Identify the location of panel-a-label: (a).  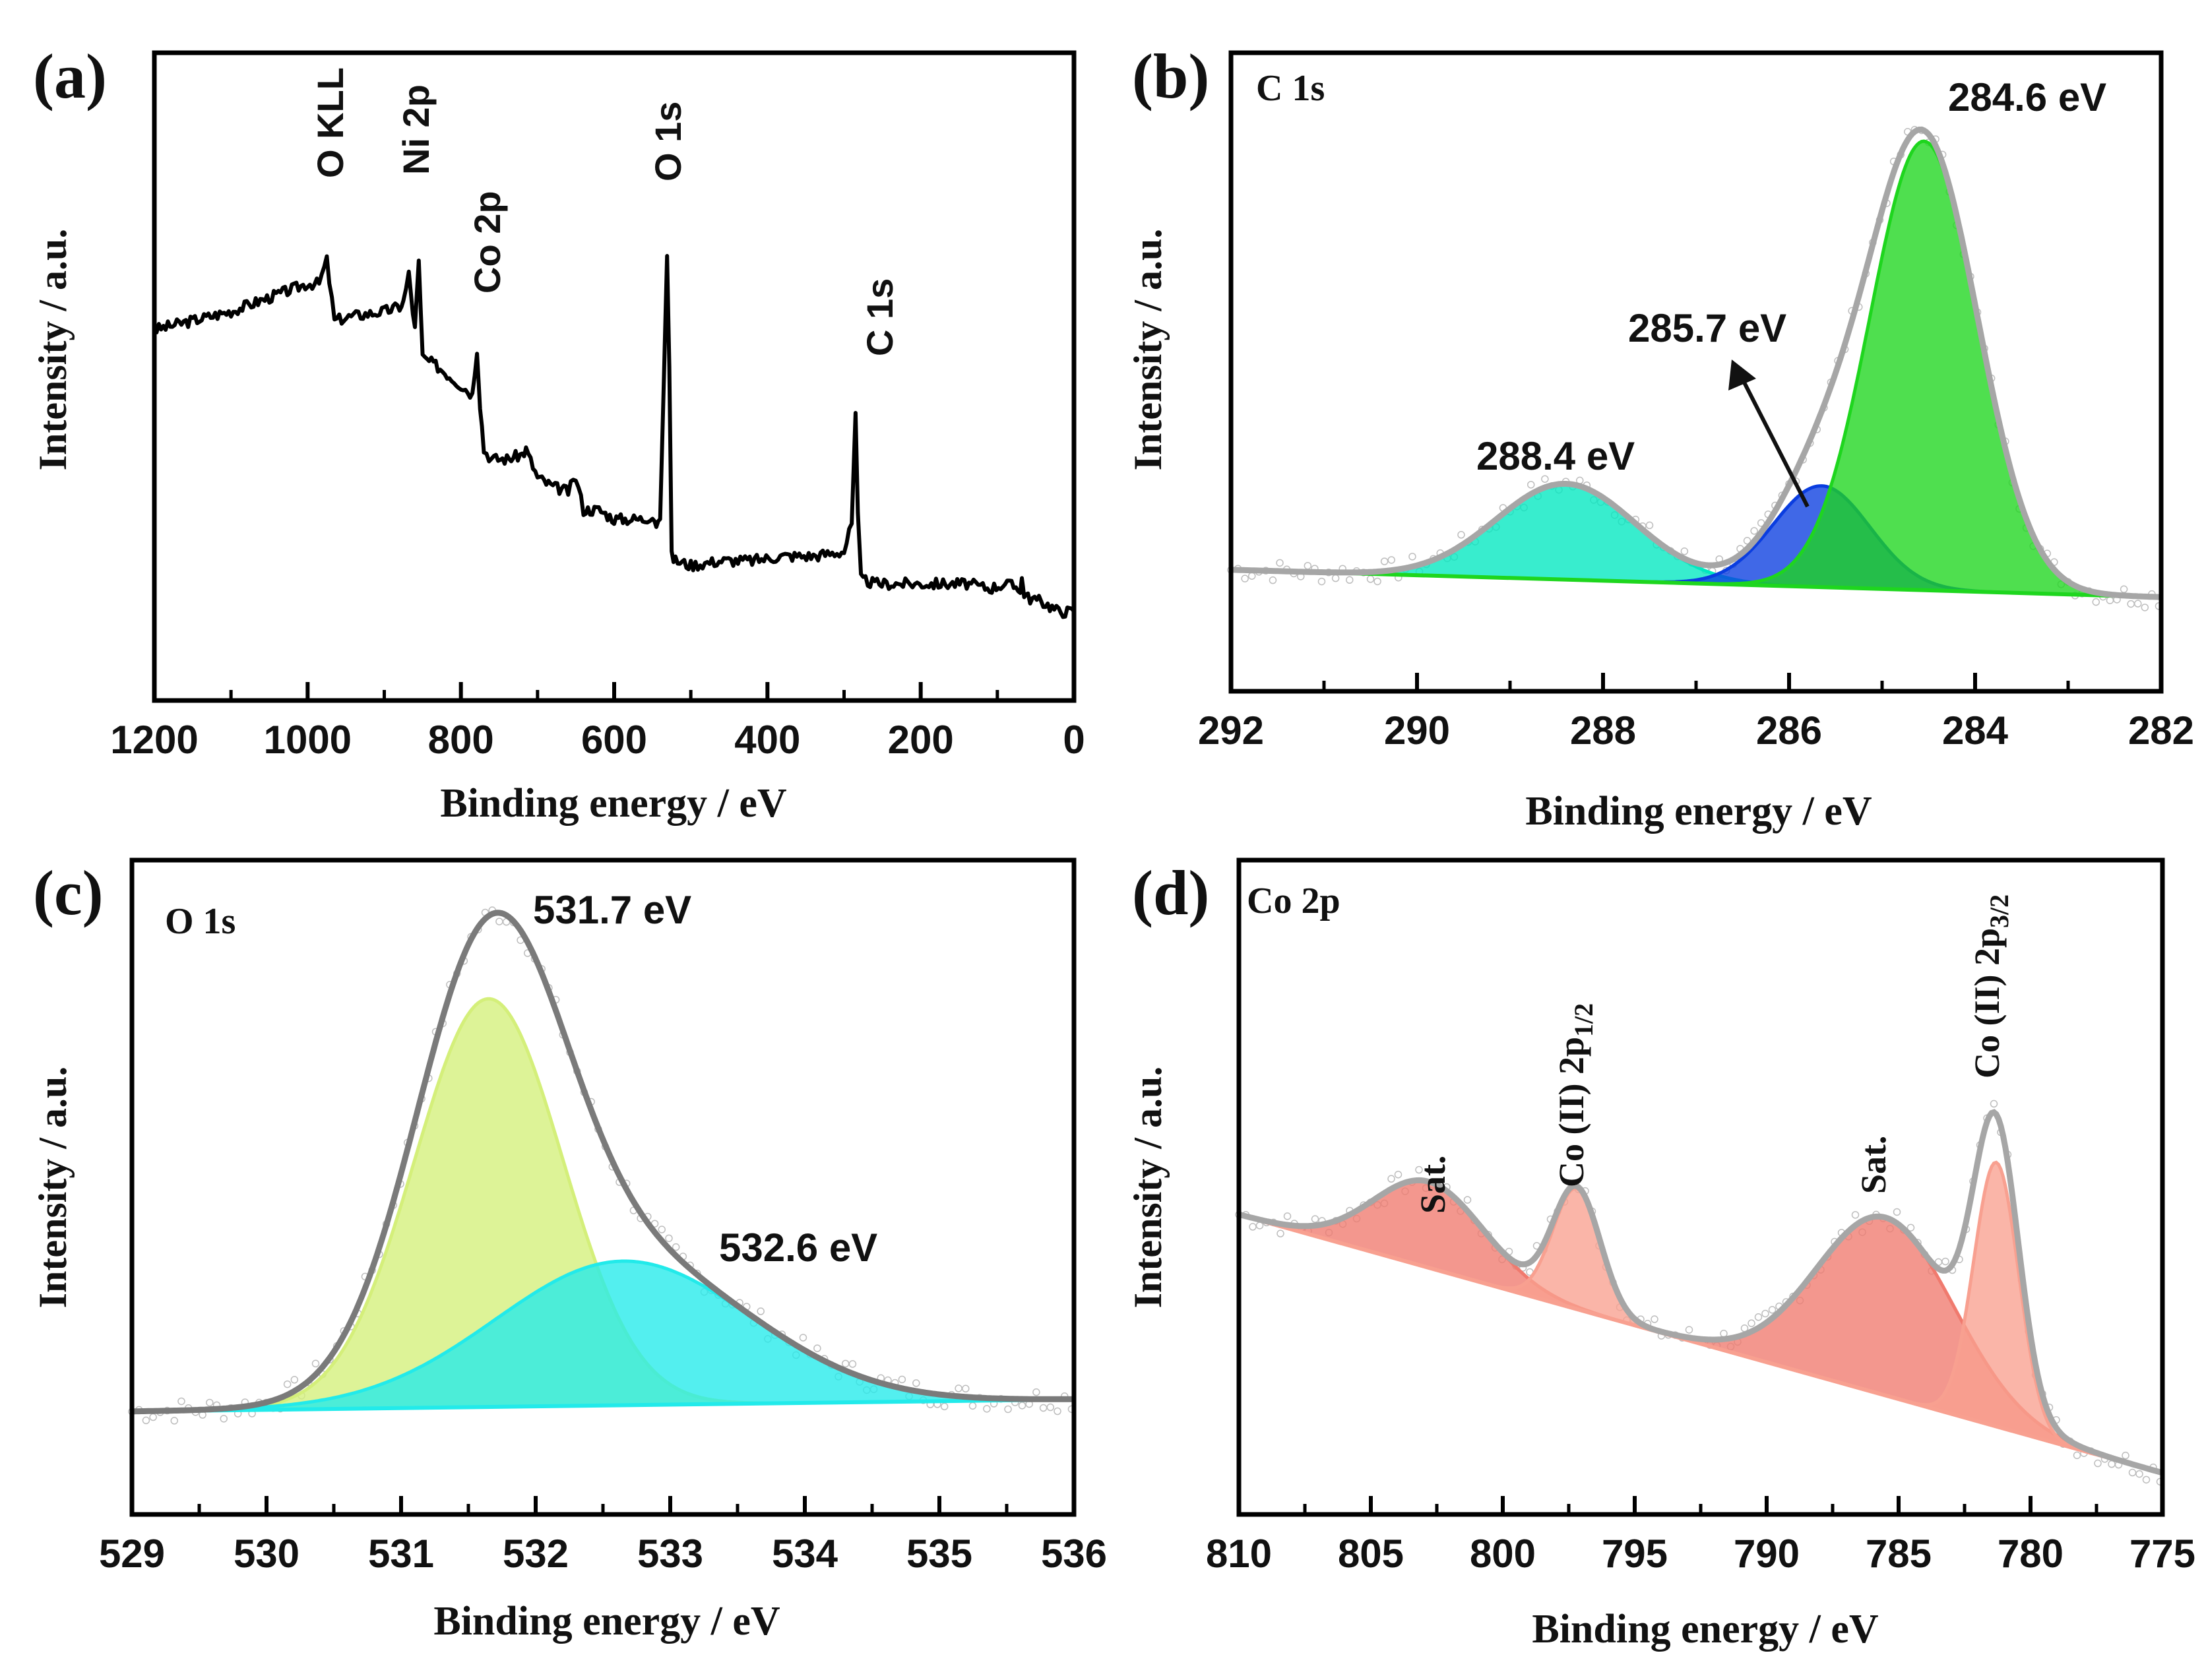
(70, 76).